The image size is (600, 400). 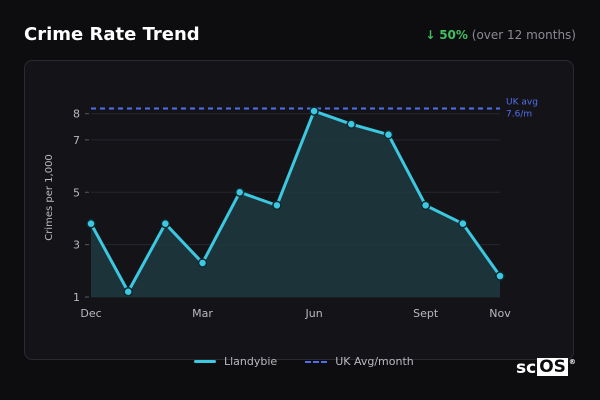 I want to click on y-axis-label: Crimes per 1,000, so click(x=49, y=197).